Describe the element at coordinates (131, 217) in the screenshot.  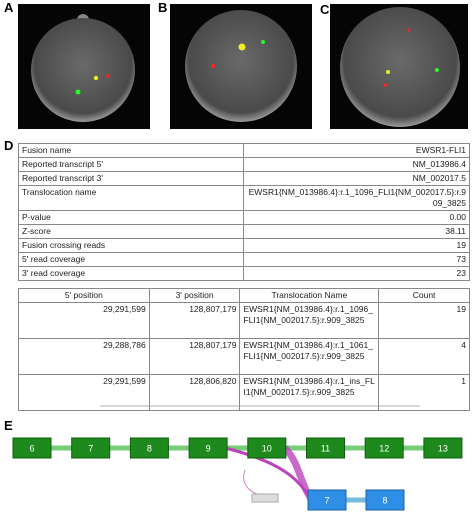
I see `table-cell: P-value` at that location.